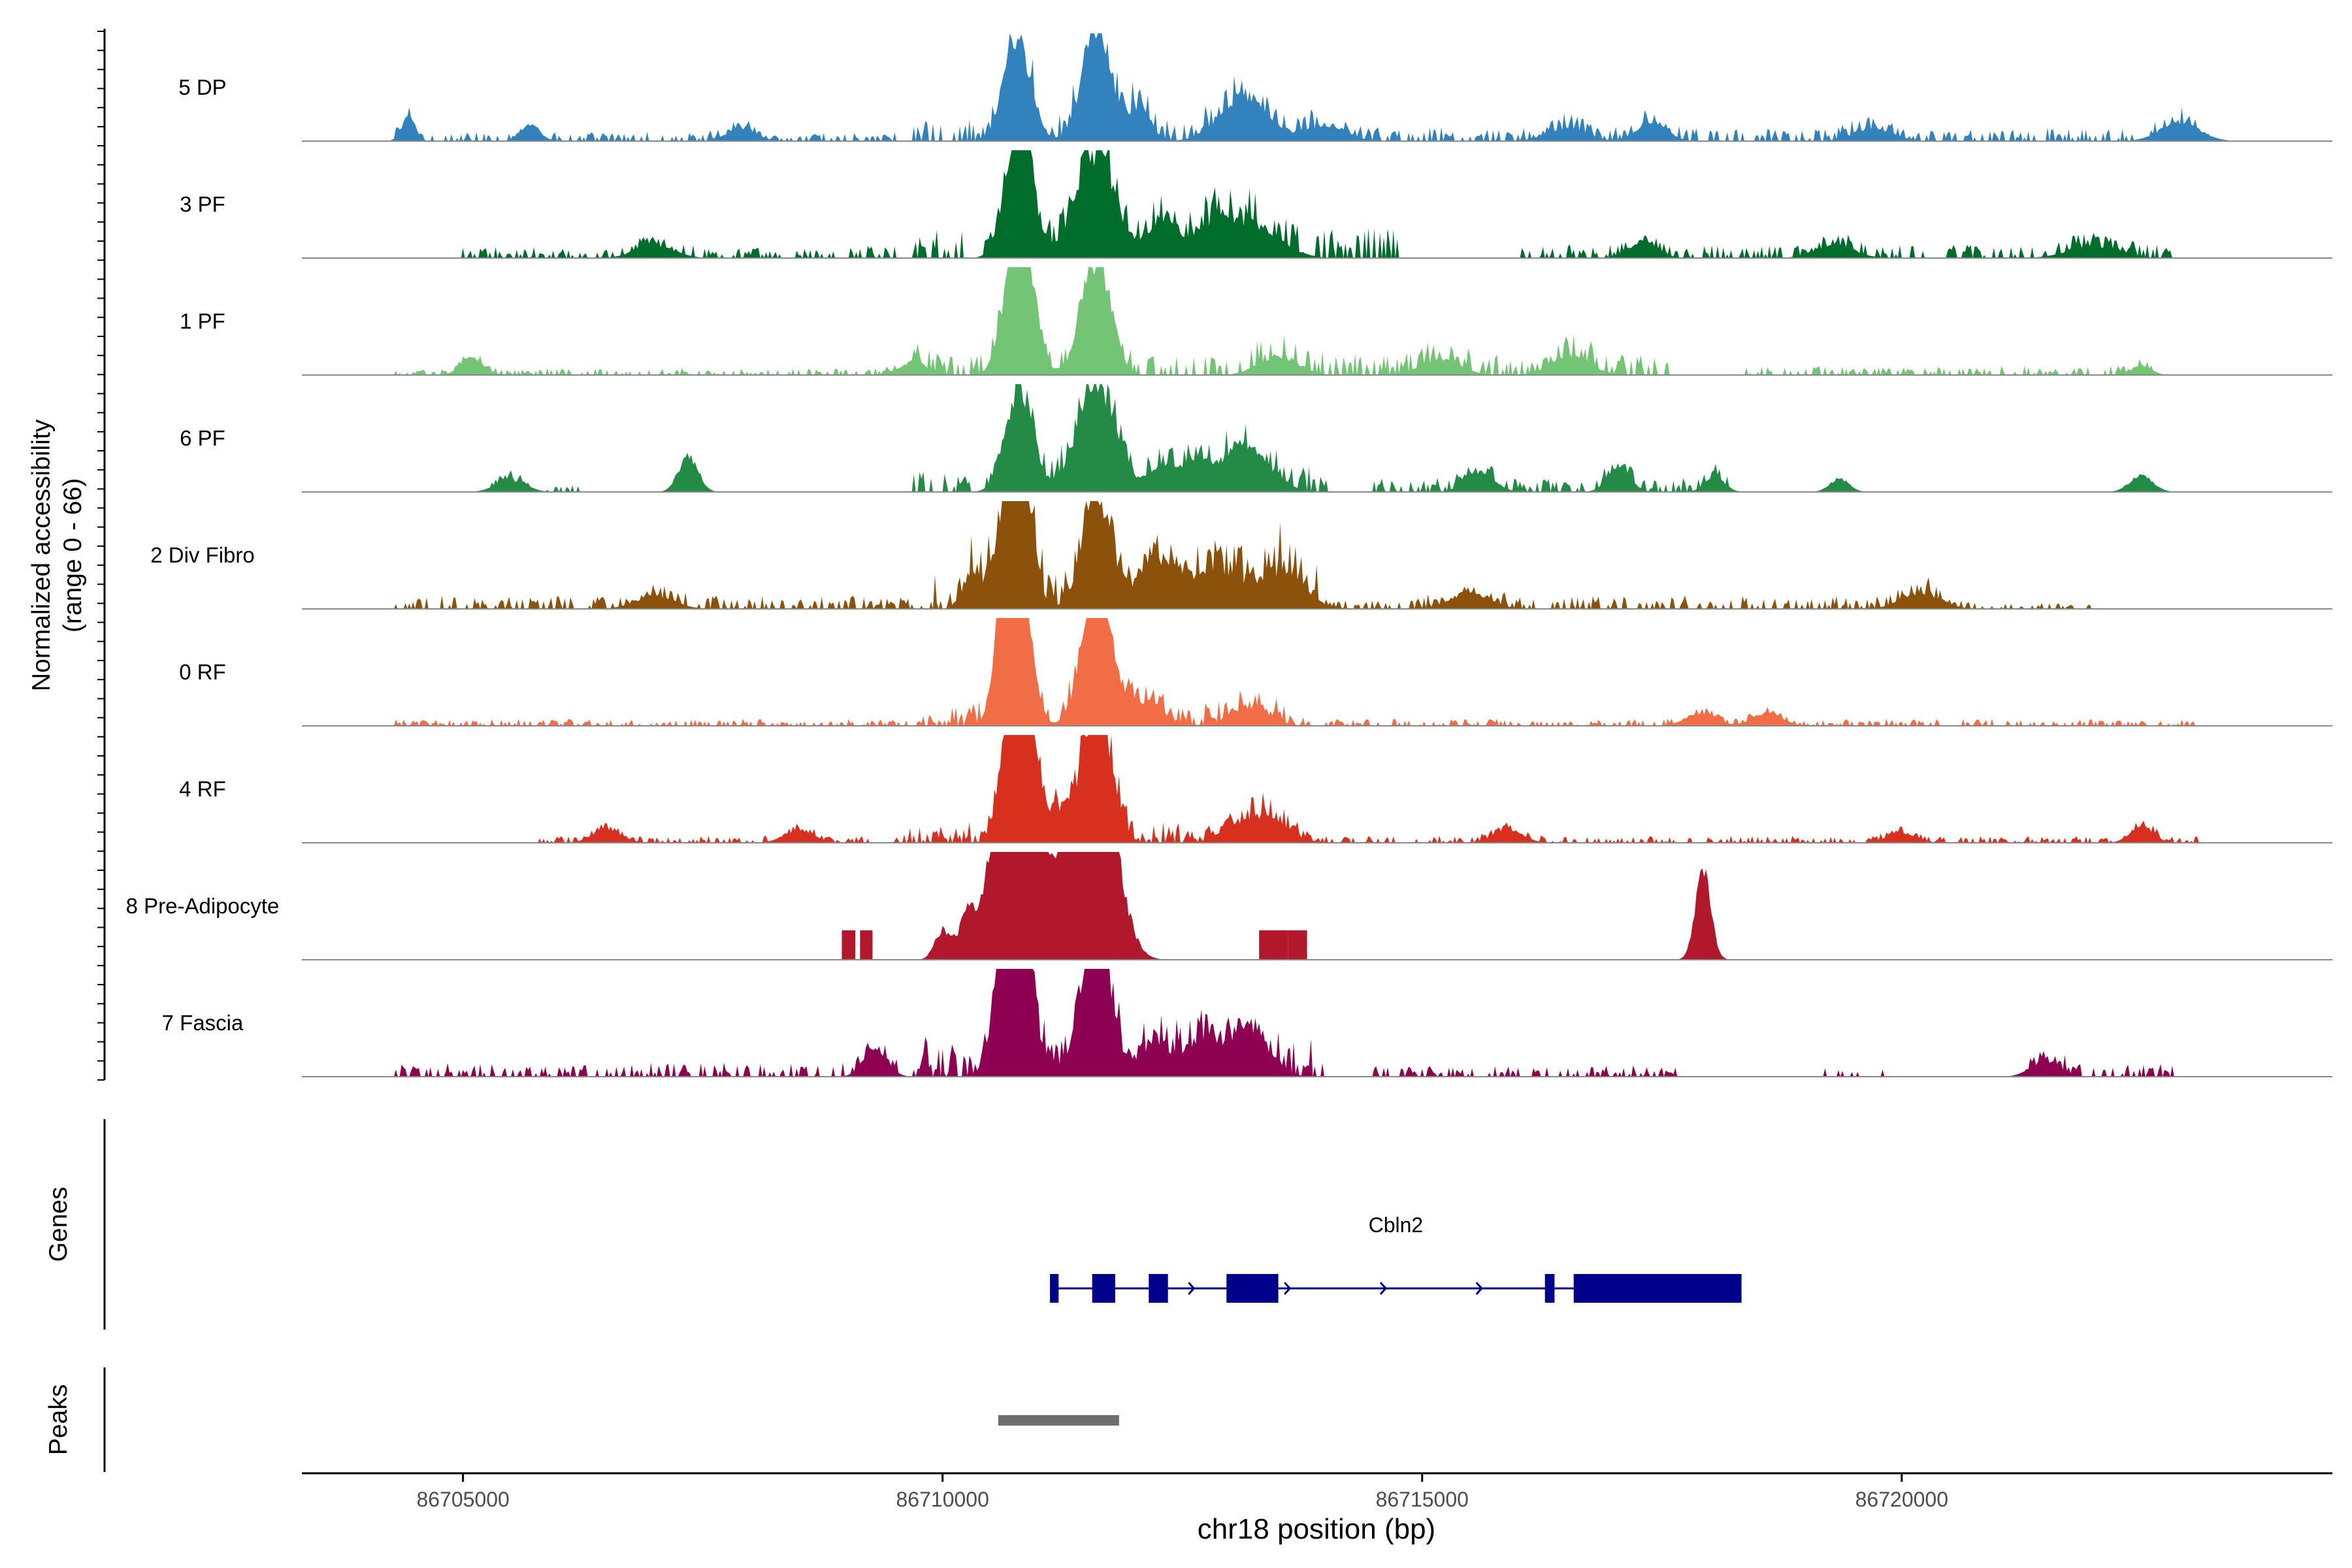 The width and height of the screenshot is (2352, 1568). I want to click on track-label-6: 4 RF, so click(202, 789).